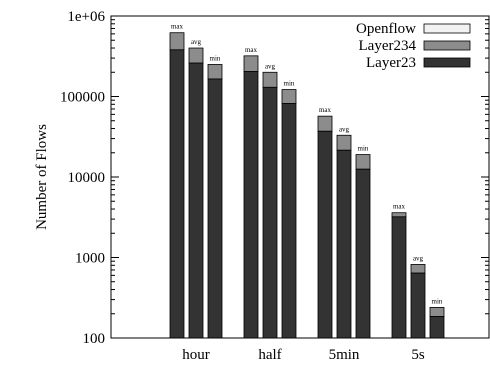 Image resolution: width=490 pixels, height=366 pixels. What do you see at coordinates (418, 355) in the screenshot?
I see `x-tick-label: 5s` at bounding box center [418, 355].